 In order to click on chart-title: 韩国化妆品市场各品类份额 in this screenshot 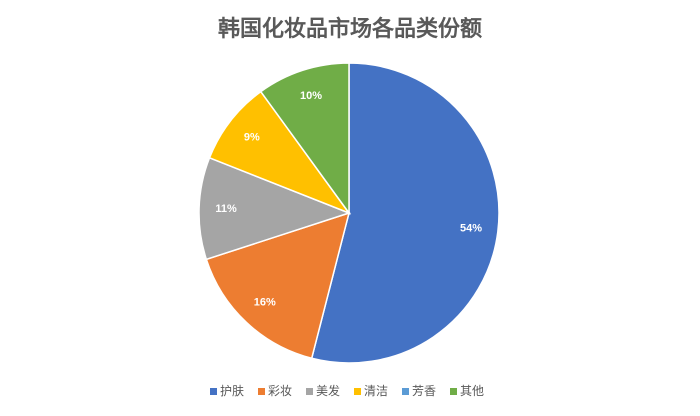, I will do `click(350, 28)`.